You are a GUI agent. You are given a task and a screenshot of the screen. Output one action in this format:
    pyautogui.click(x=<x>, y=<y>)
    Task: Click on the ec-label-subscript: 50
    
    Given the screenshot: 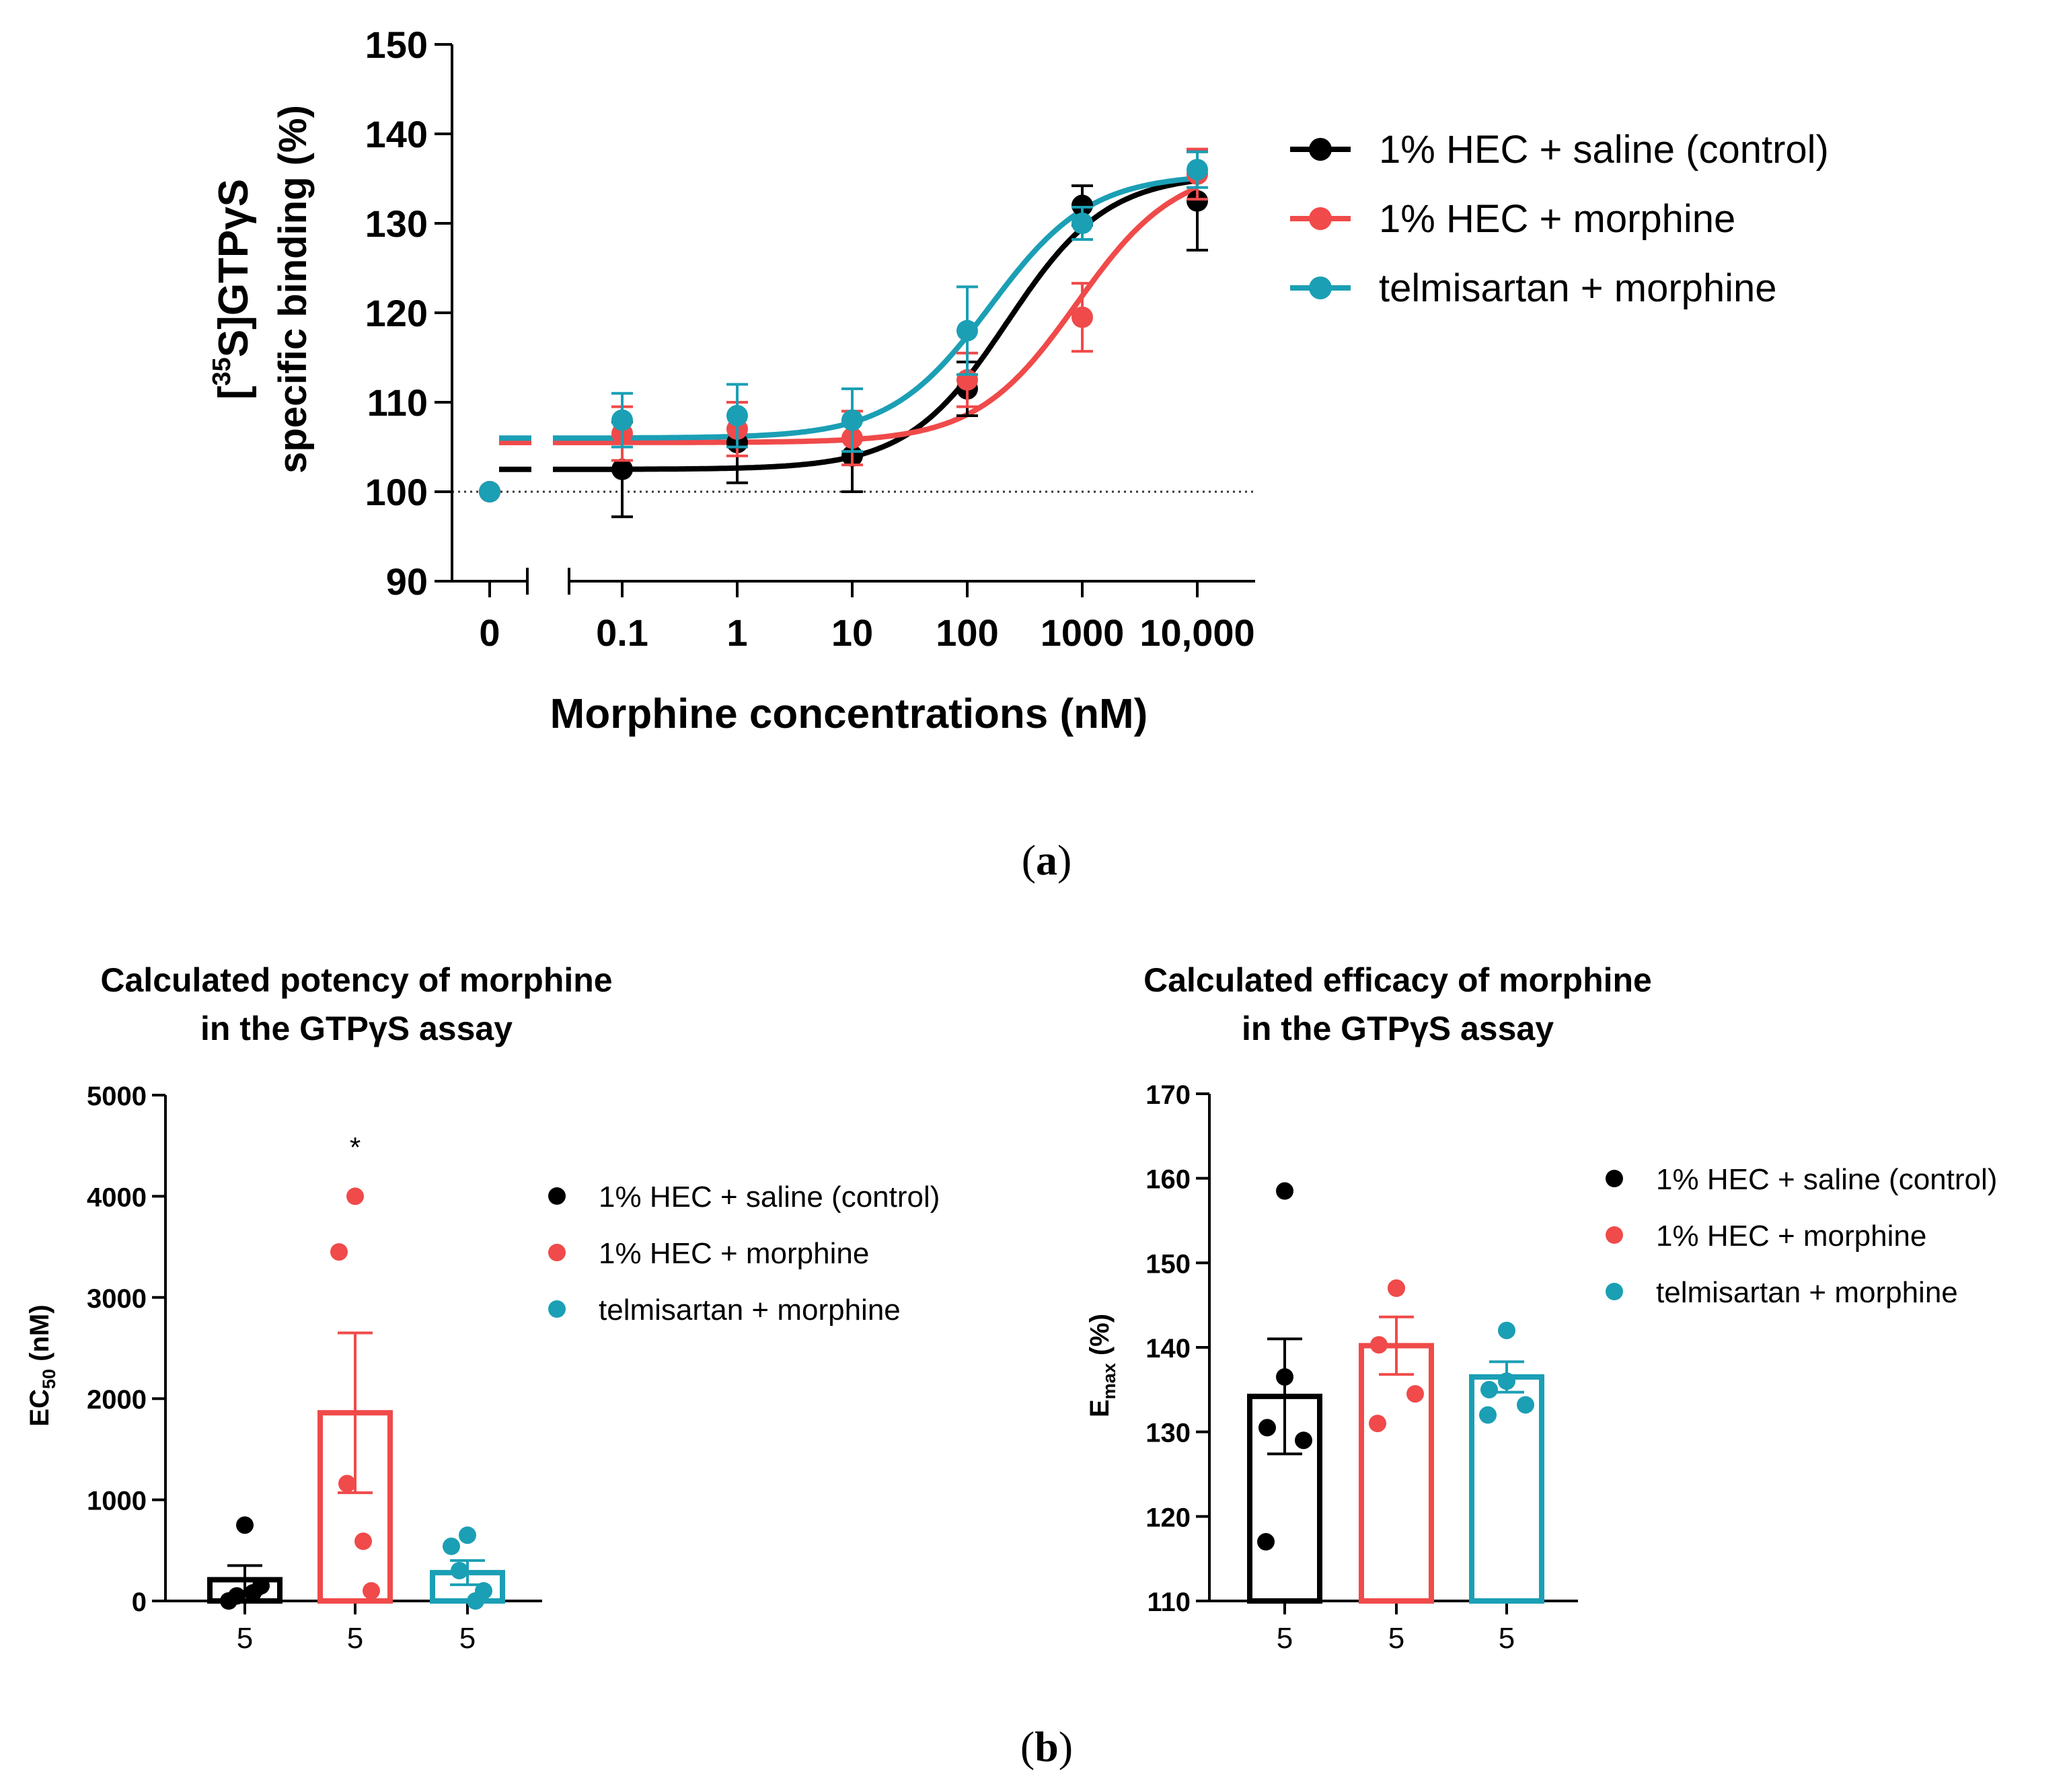 What is the action you would take?
    pyautogui.click(x=49, y=1379)
    